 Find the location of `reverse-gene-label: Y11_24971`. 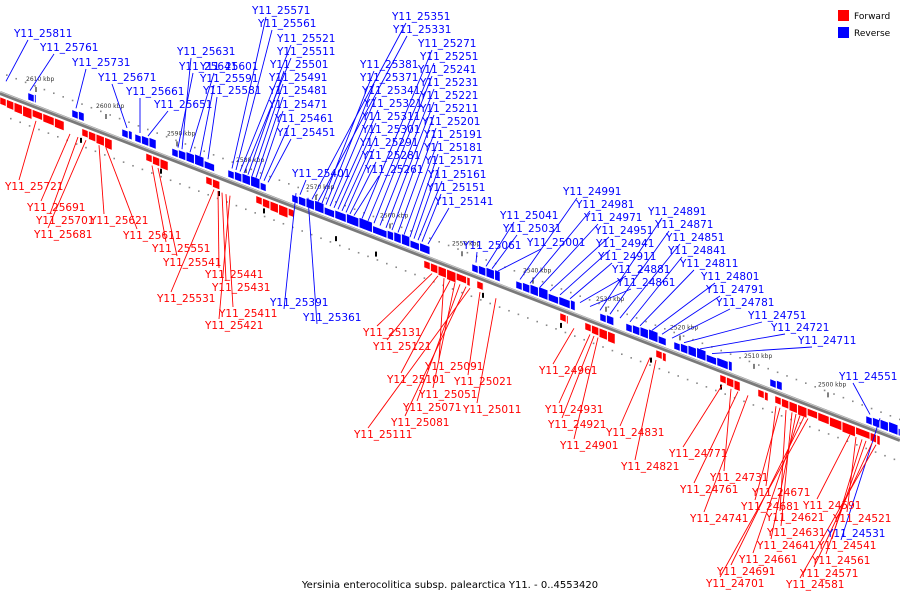

reverse-gene-label: Y11_24971 is located at coordinates (612, 218).